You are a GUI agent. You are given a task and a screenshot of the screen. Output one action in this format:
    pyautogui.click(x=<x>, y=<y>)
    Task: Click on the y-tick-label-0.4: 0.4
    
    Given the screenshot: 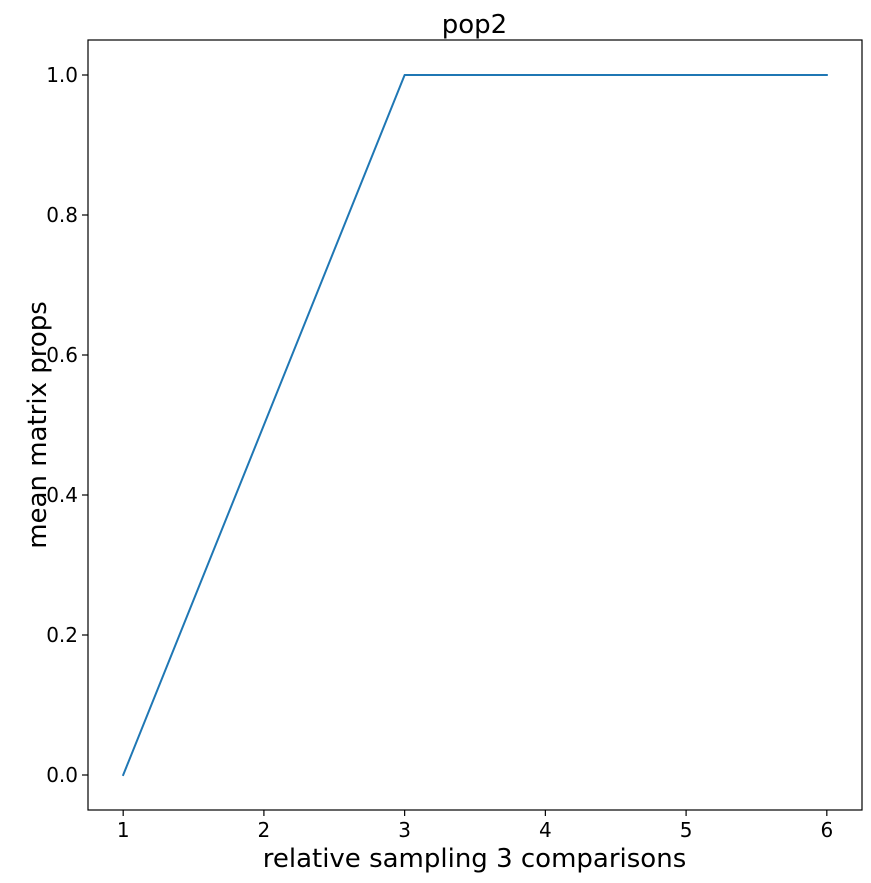 What is the action you would take?
    pyautogui.click(x=62, y=495)
    